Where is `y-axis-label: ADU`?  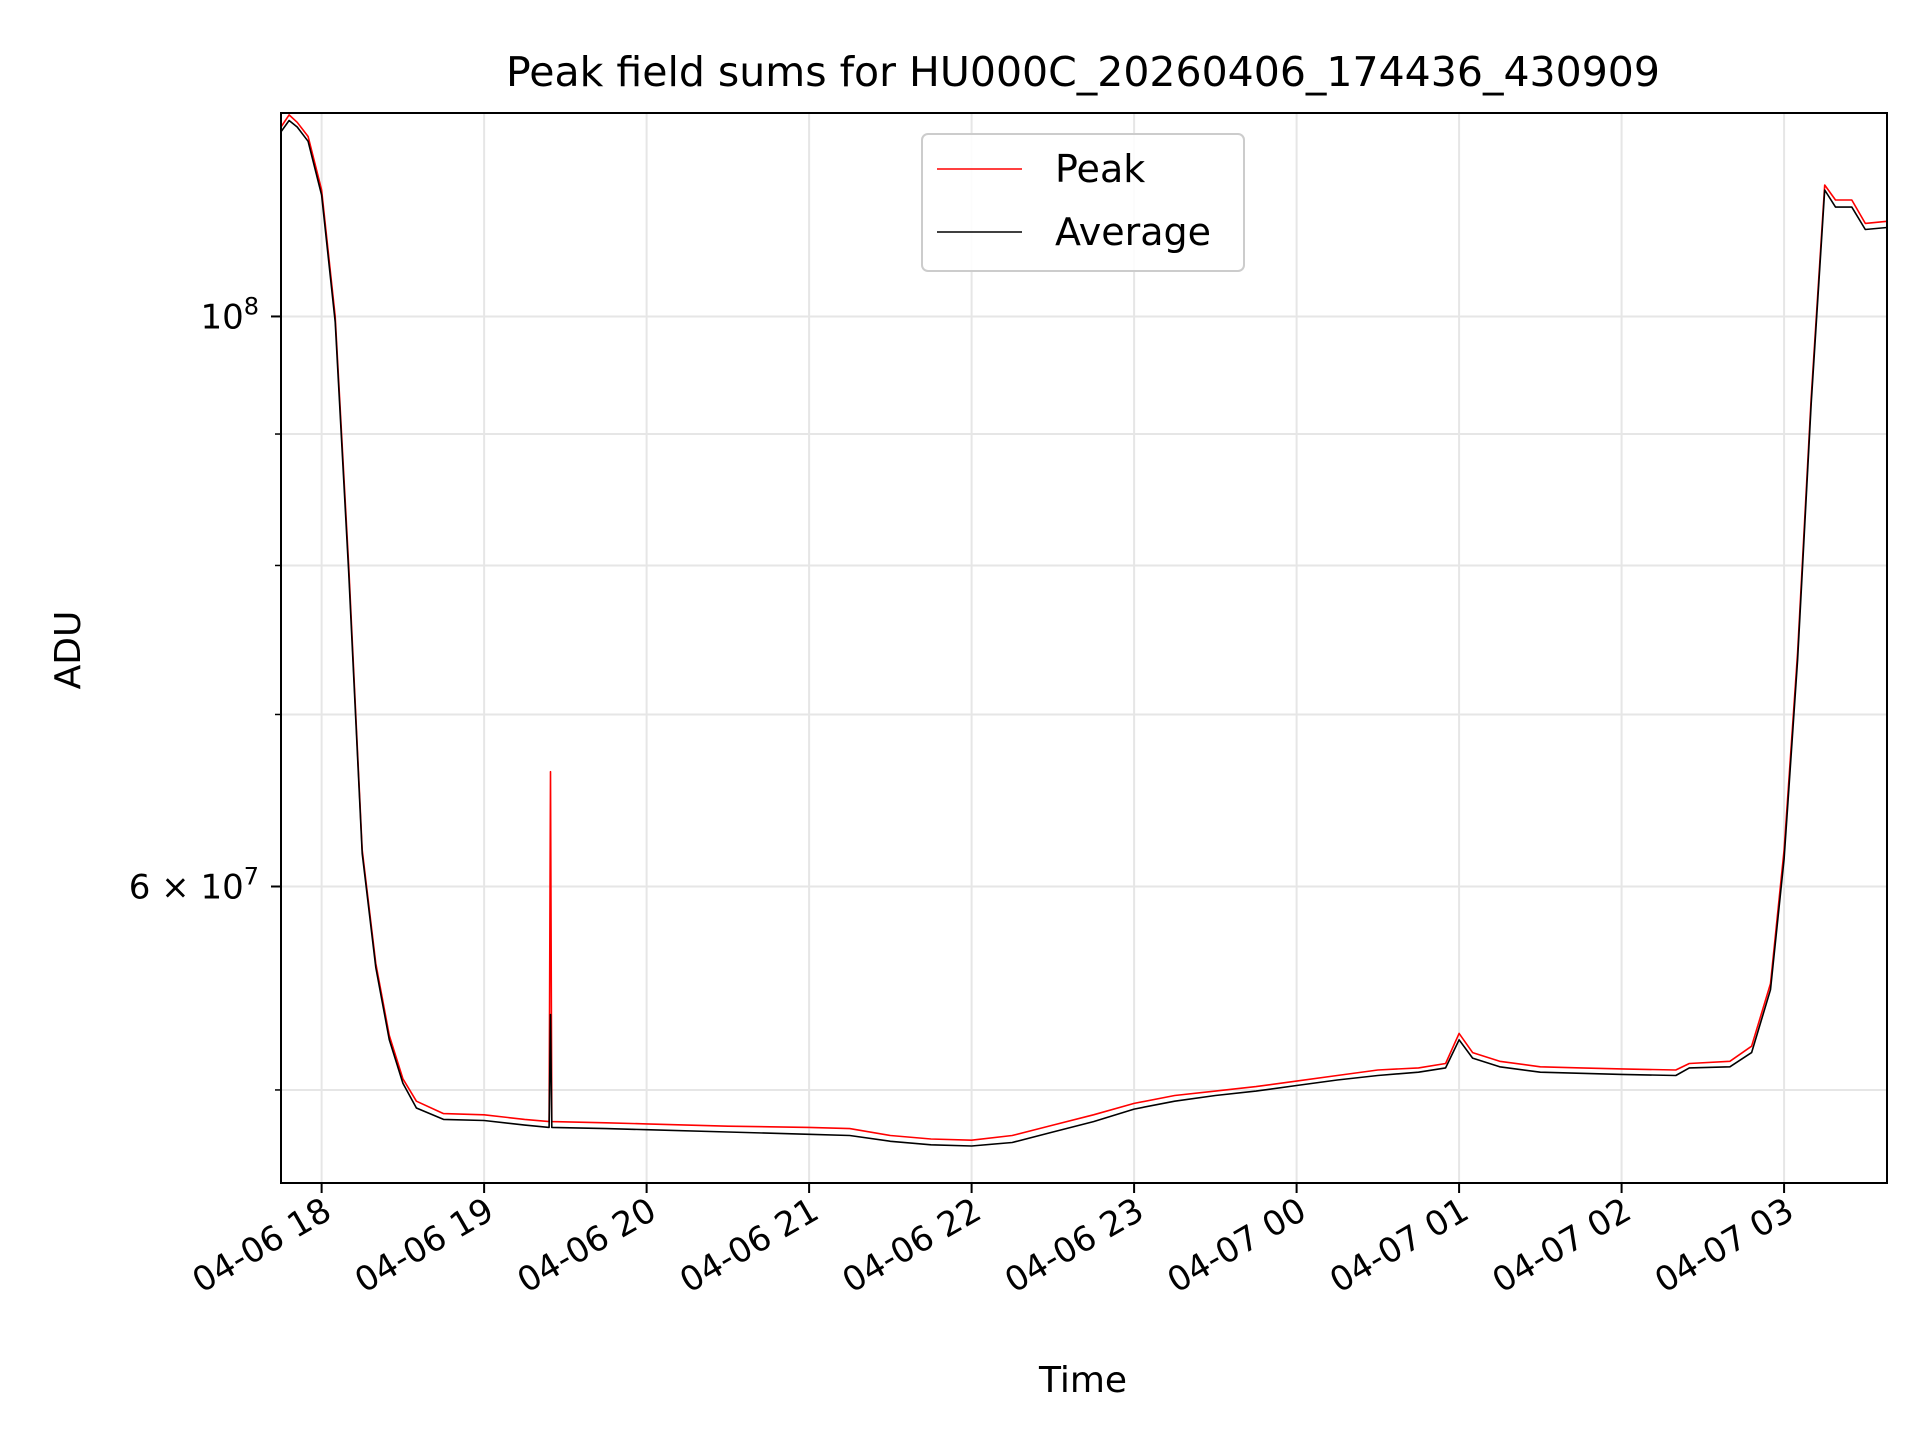
y-axis-label: ADU is located at coordinates (68, 650).